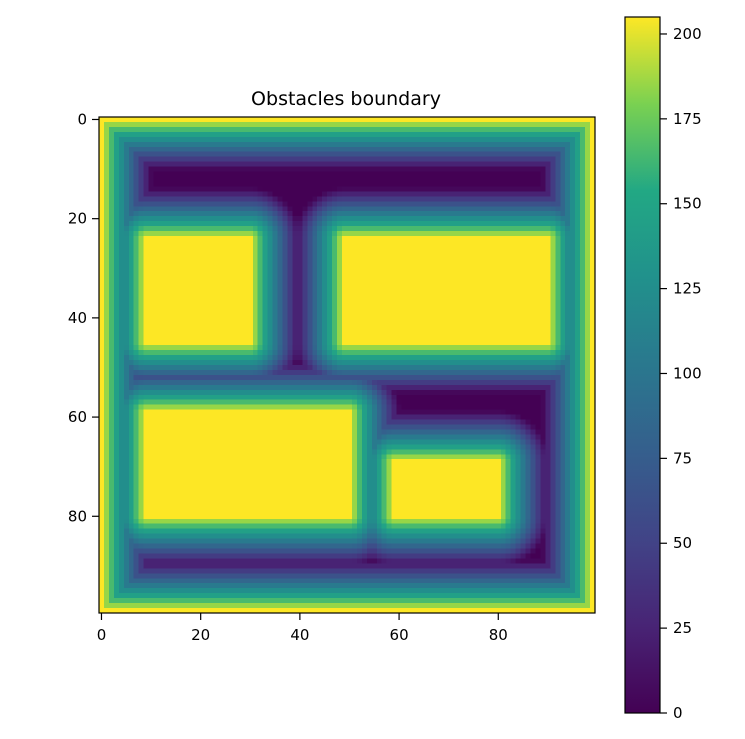 The image size is (745, 739). What do you see at coordinates (687, 373) in the screenshot?
I see `colorbar-tick-label: 100` at bounding box center [687, 373].